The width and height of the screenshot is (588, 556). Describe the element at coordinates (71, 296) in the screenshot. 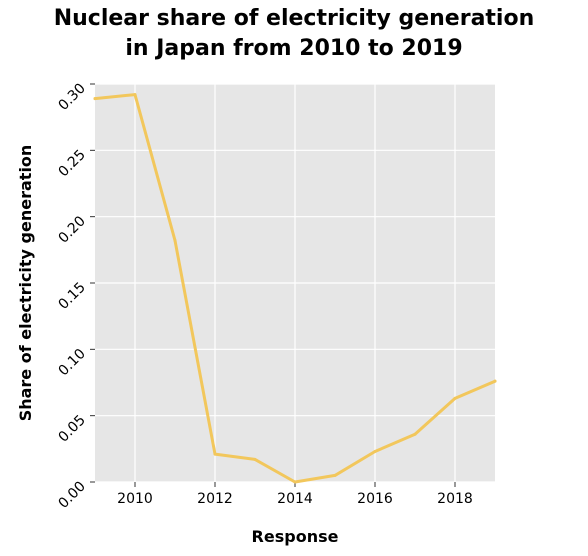

I see `y-tick-label: 0.15` at that location.